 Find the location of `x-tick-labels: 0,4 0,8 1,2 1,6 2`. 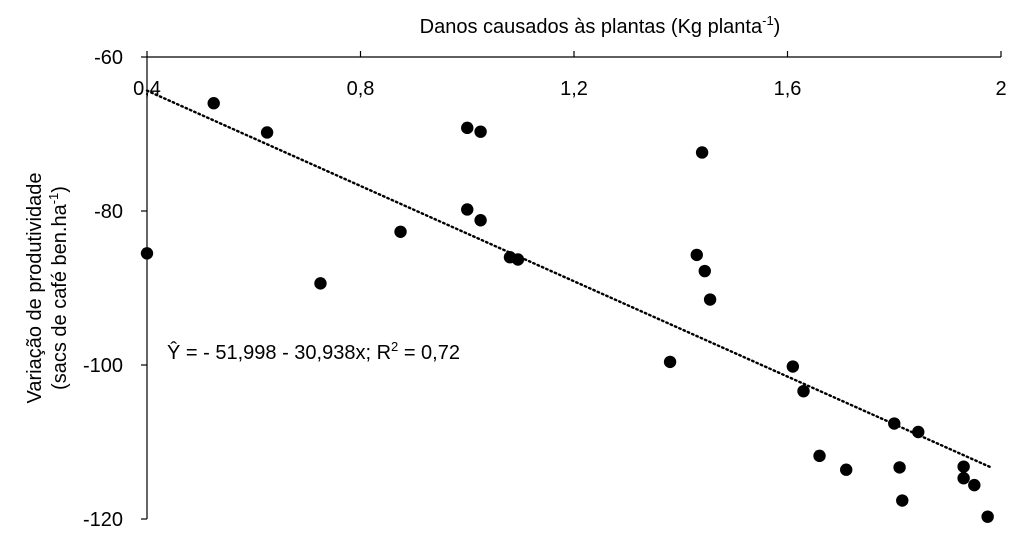

x-tick-labels: 0,4 0,8 1,2 1,6 2 is located at coordinates (569, 89).